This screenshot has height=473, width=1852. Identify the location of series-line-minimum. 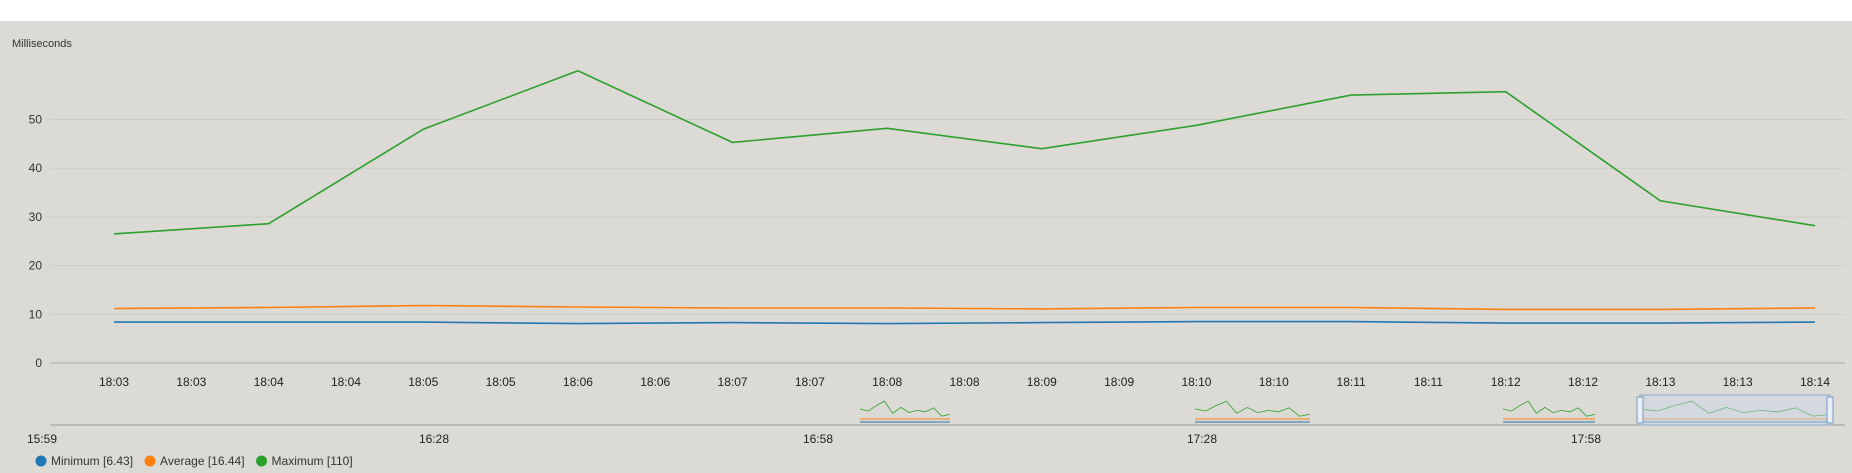
(965, 322).